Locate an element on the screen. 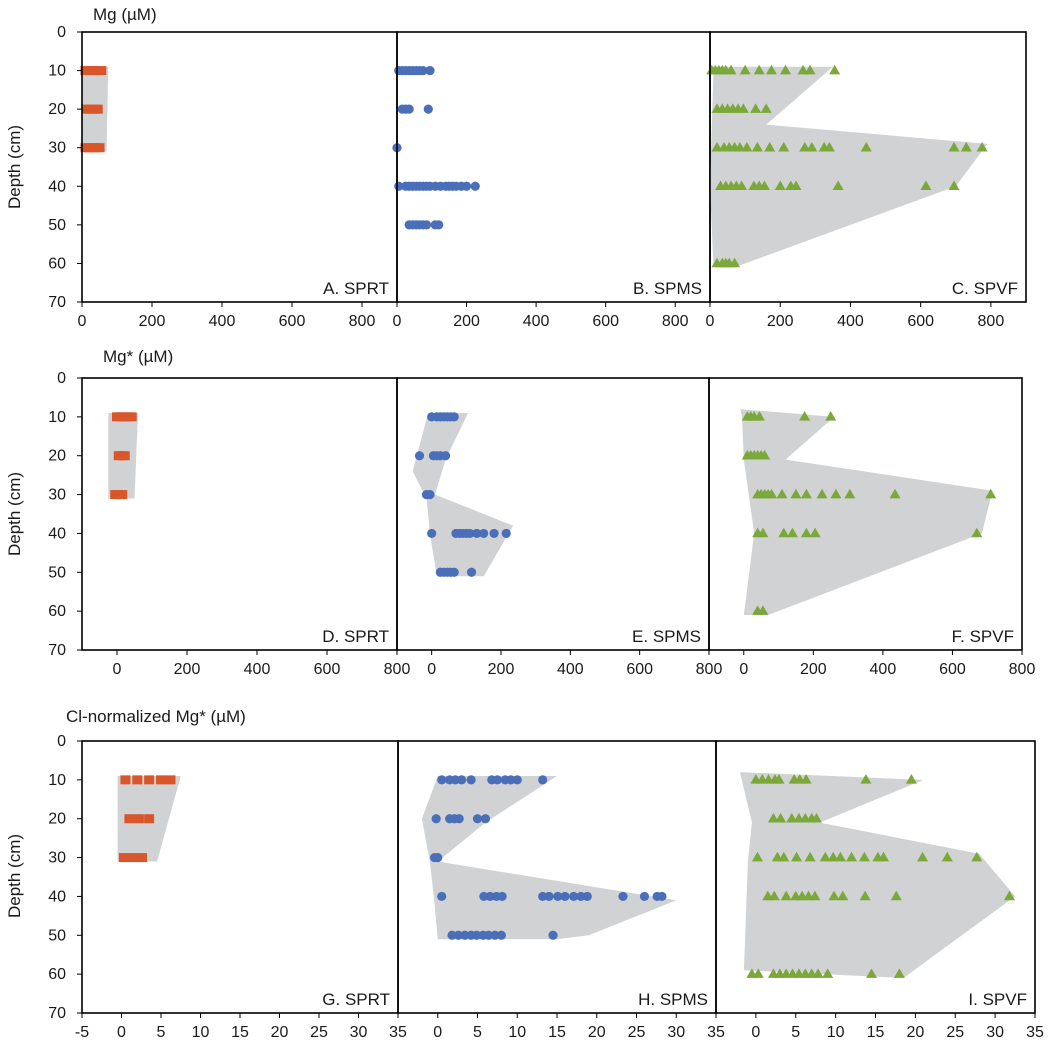 Image resolution: width=1050 pixels, height=1049 pixels. row-title-mg-star: Mg* (µM) is located at coordinates (138, 356).